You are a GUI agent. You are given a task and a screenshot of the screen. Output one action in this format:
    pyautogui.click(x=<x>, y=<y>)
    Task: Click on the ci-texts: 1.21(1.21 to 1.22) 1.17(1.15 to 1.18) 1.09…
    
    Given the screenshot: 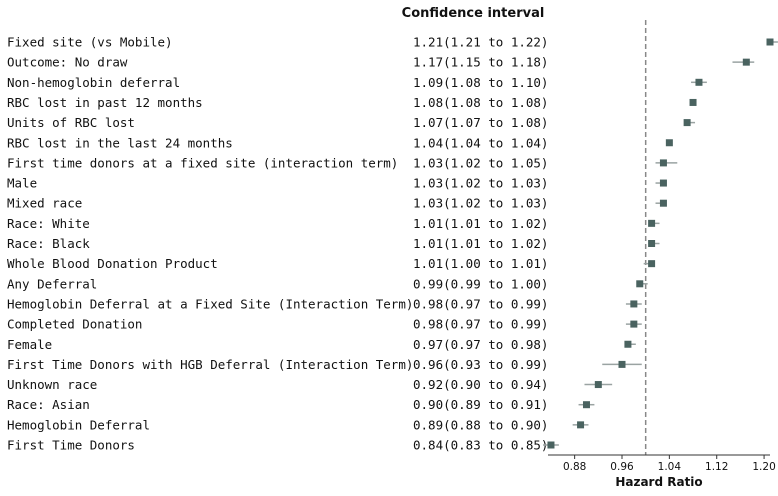 What is the action you would take?
    pyautogui.click(x=480, y=244)
    